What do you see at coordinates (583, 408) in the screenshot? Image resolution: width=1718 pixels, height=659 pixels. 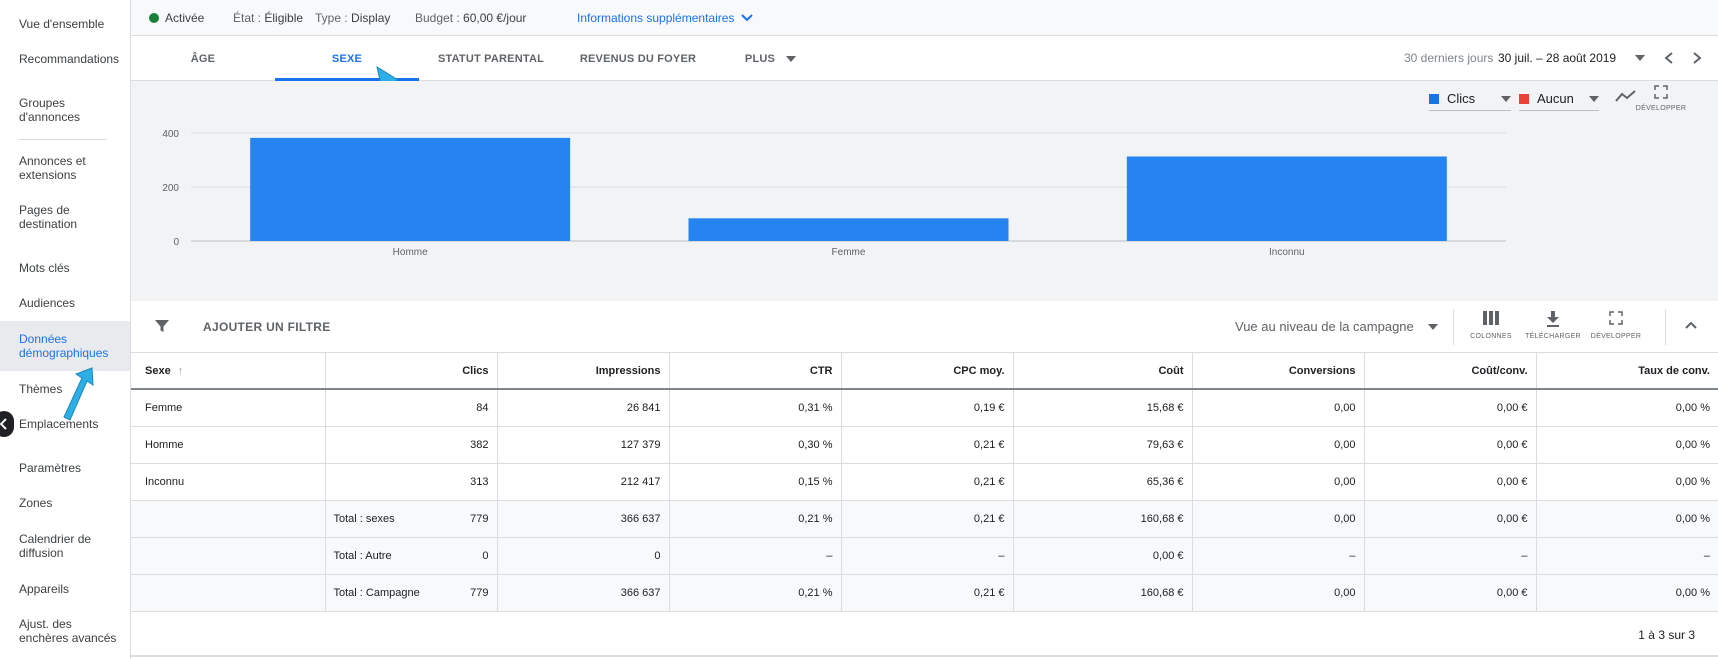 I see `table-cell: 26 841` at bounding box center [583, 408].